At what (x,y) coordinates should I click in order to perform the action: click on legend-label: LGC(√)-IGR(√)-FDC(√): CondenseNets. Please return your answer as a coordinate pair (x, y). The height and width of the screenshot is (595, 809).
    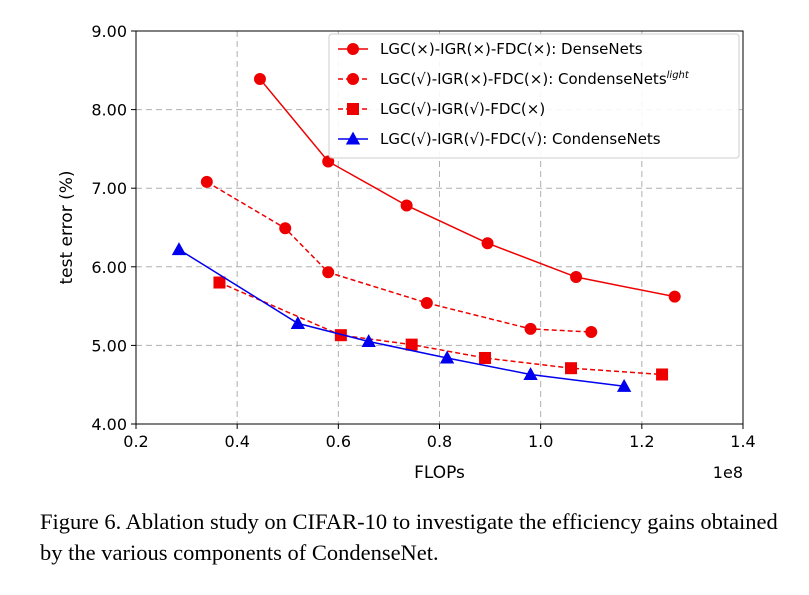
    Looking at the image, I should click on (520, 139).